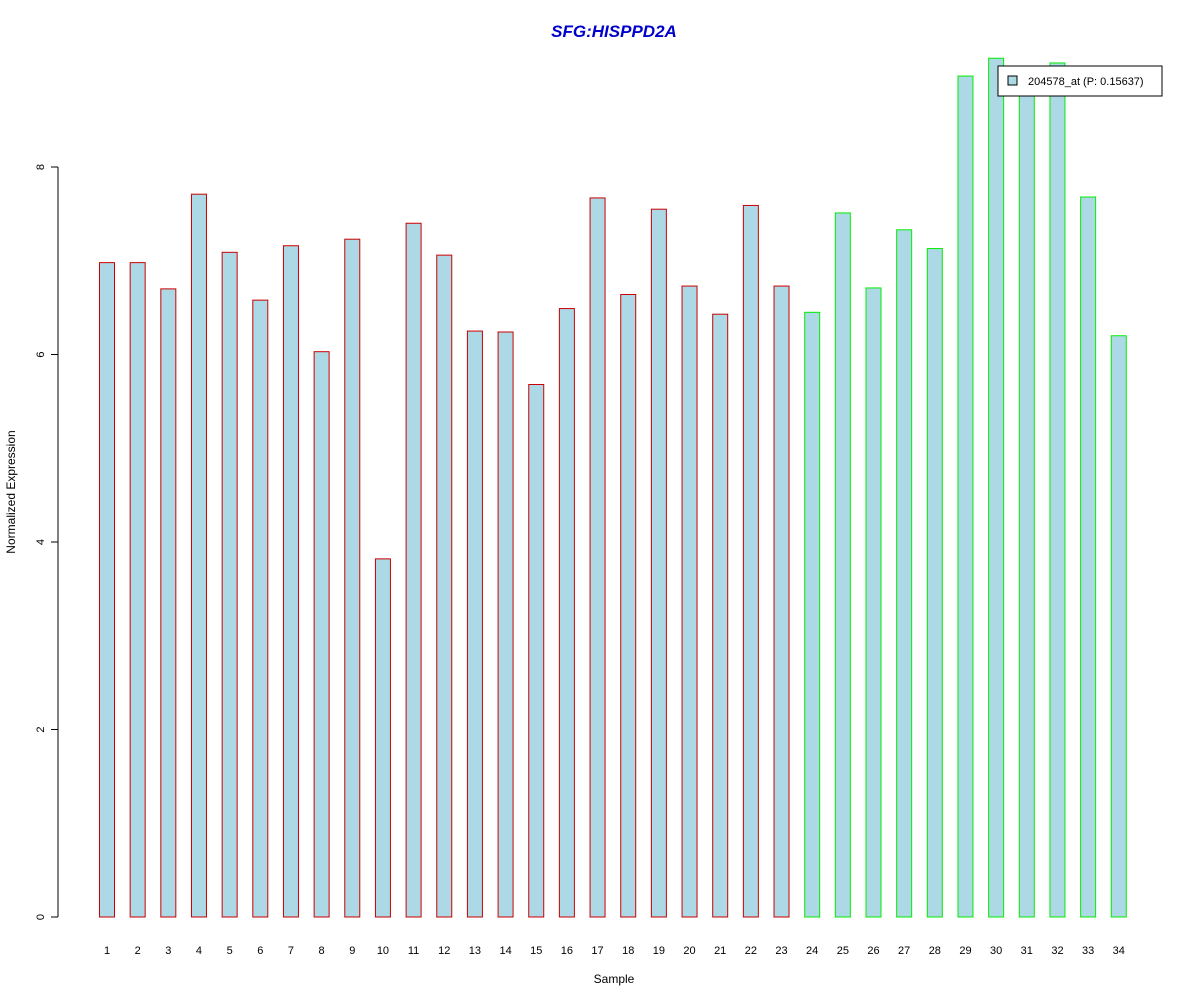  I want to click on x-tick-label: 30, so click(996, 951).